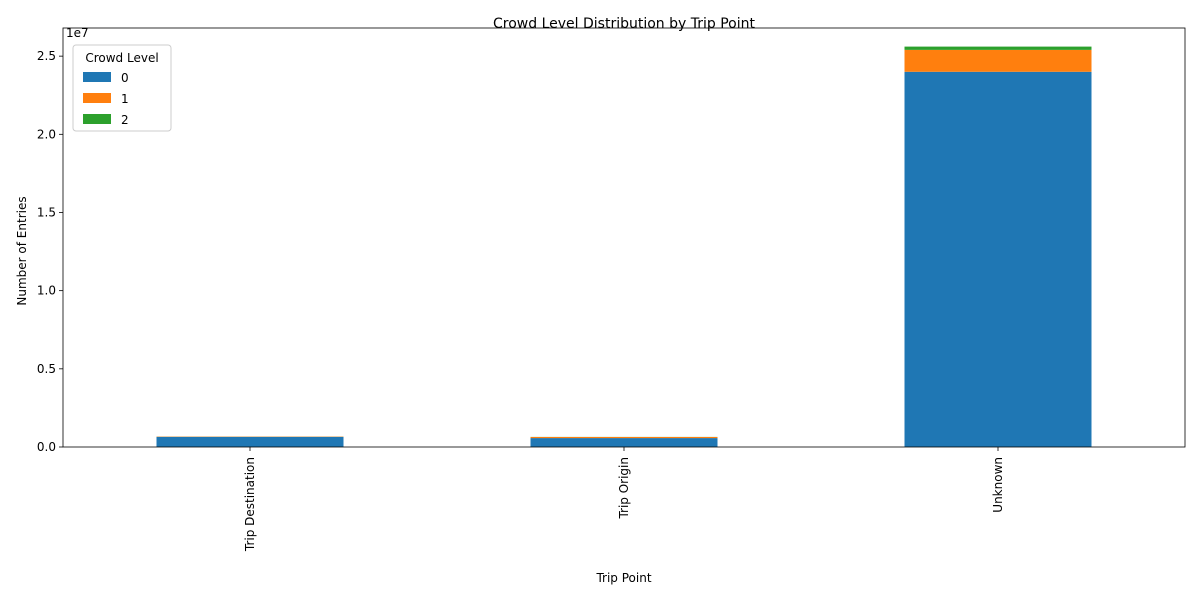  What do you see at coordinates (998, 485) in the screenshot?
I see `x-tick-label: Unknown` at bounding box center [998, 485].